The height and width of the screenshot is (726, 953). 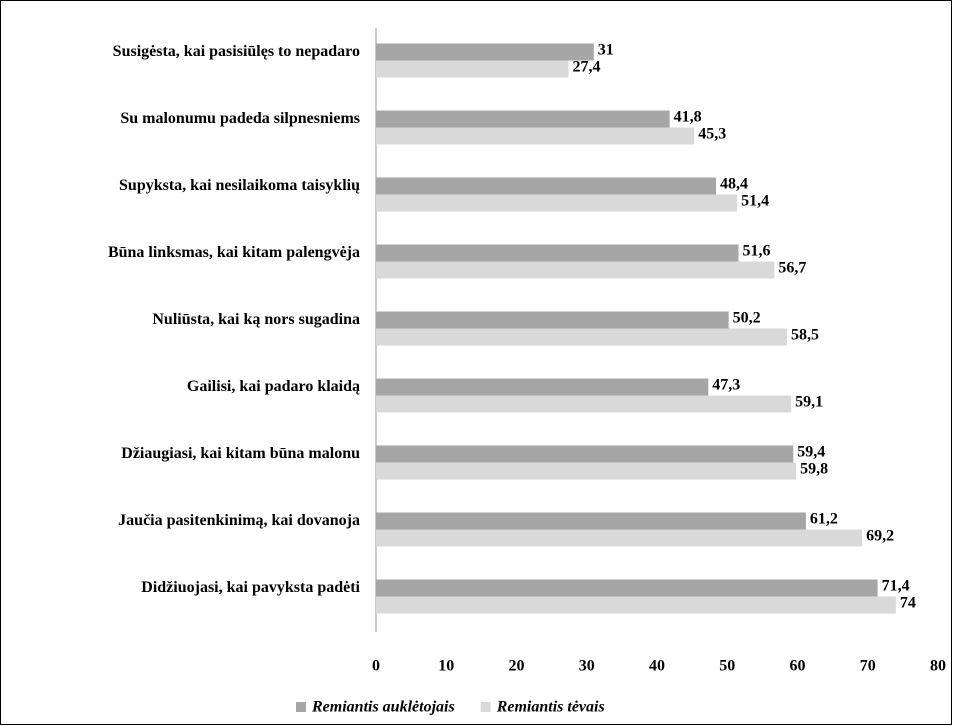 What do you see at coordinates (938, 666) in the screenshot?
I see `x-tick-label: 80` at bounding box center [938, 666].